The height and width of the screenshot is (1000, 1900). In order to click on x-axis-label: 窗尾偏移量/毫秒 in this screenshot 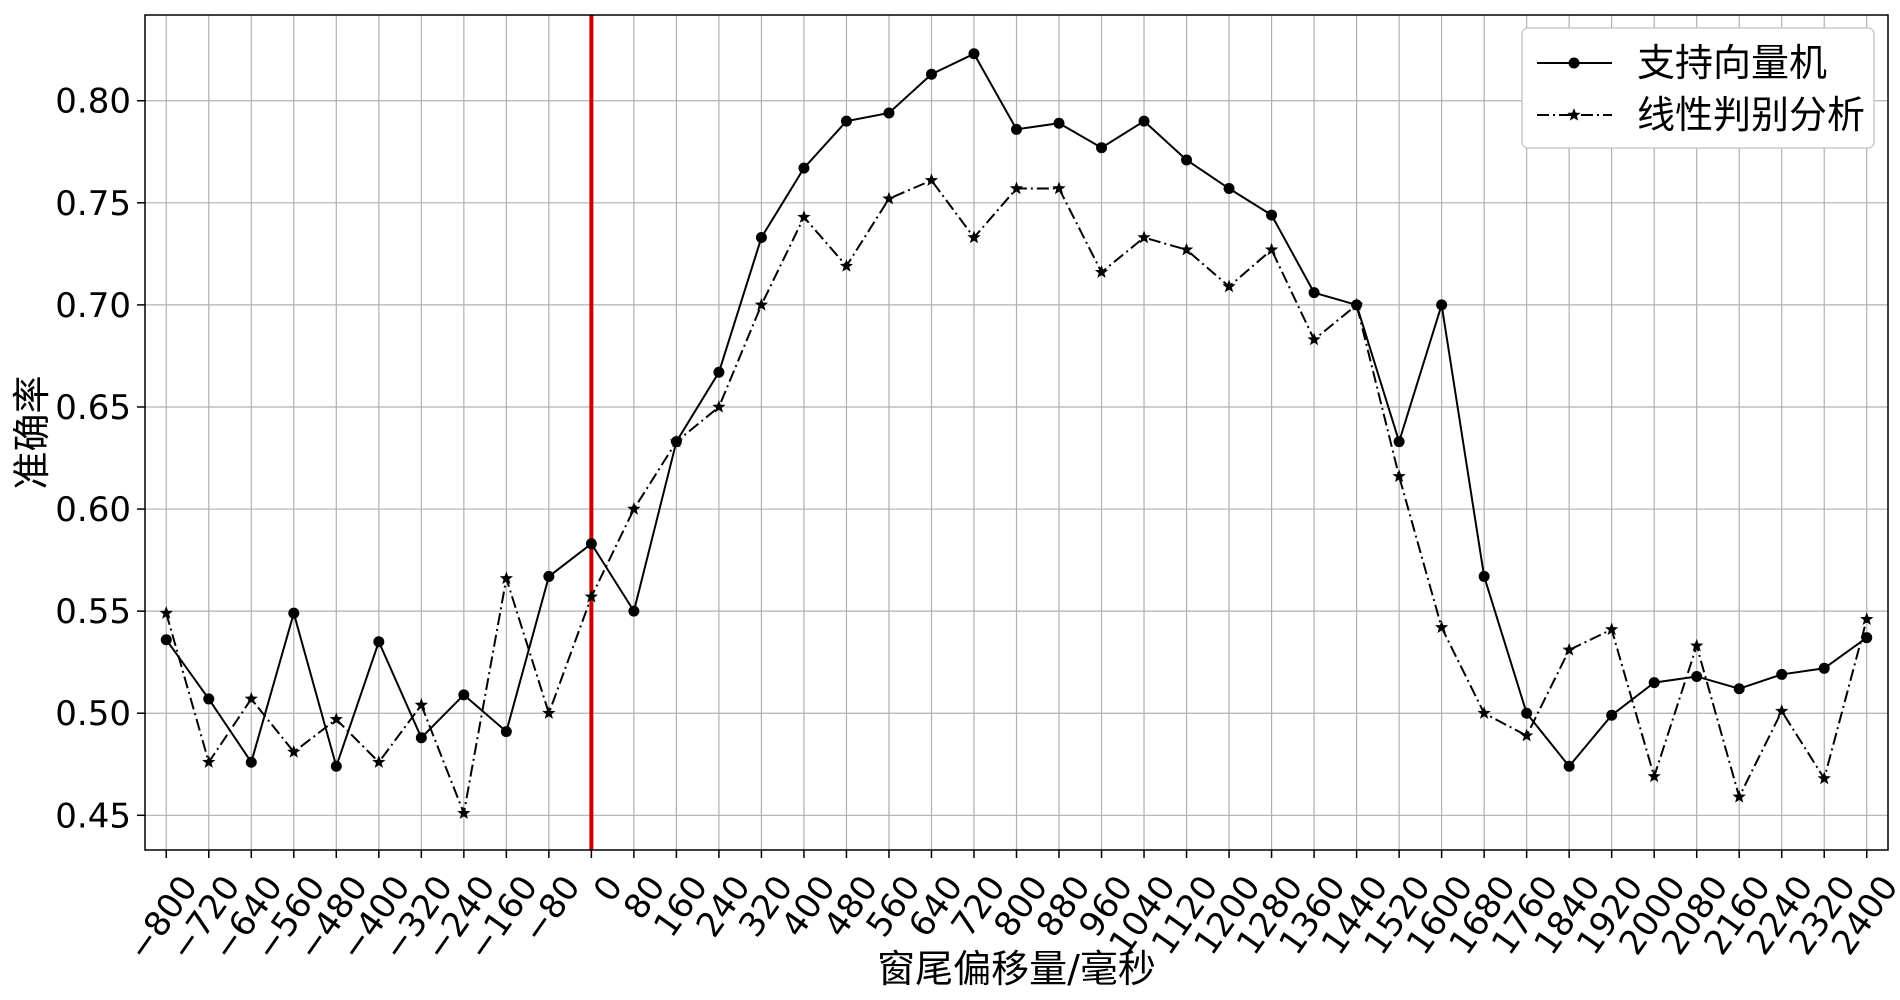, I will do `click(1016, 969)`.